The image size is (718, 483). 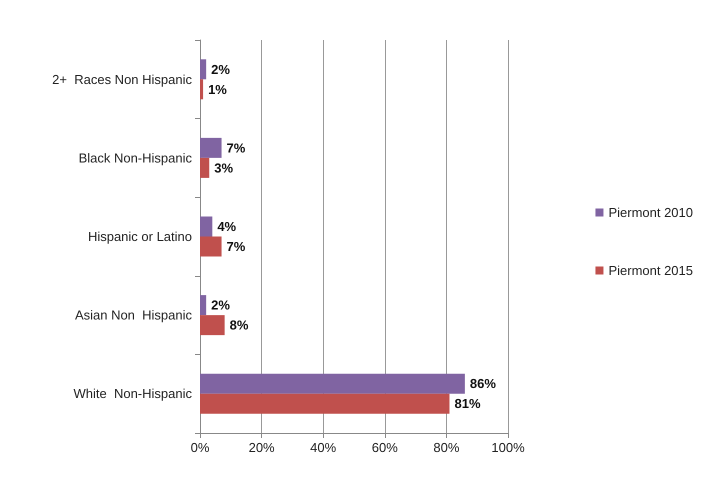 I want to click on data-label: 81%, so click(x=467, y=404).